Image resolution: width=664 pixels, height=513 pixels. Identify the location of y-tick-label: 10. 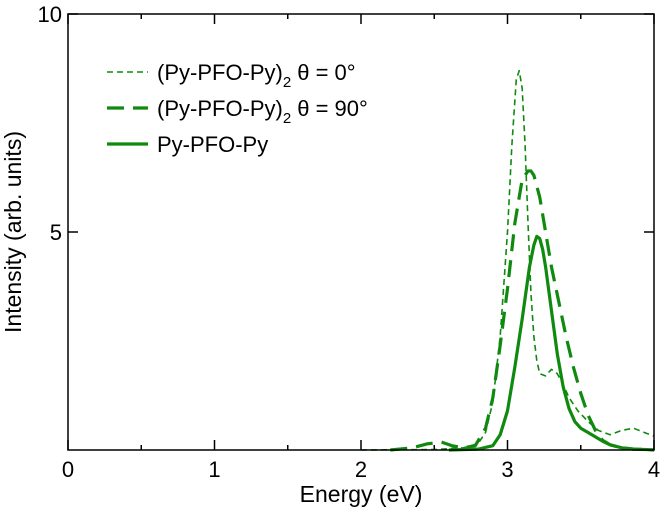
(50, 14).